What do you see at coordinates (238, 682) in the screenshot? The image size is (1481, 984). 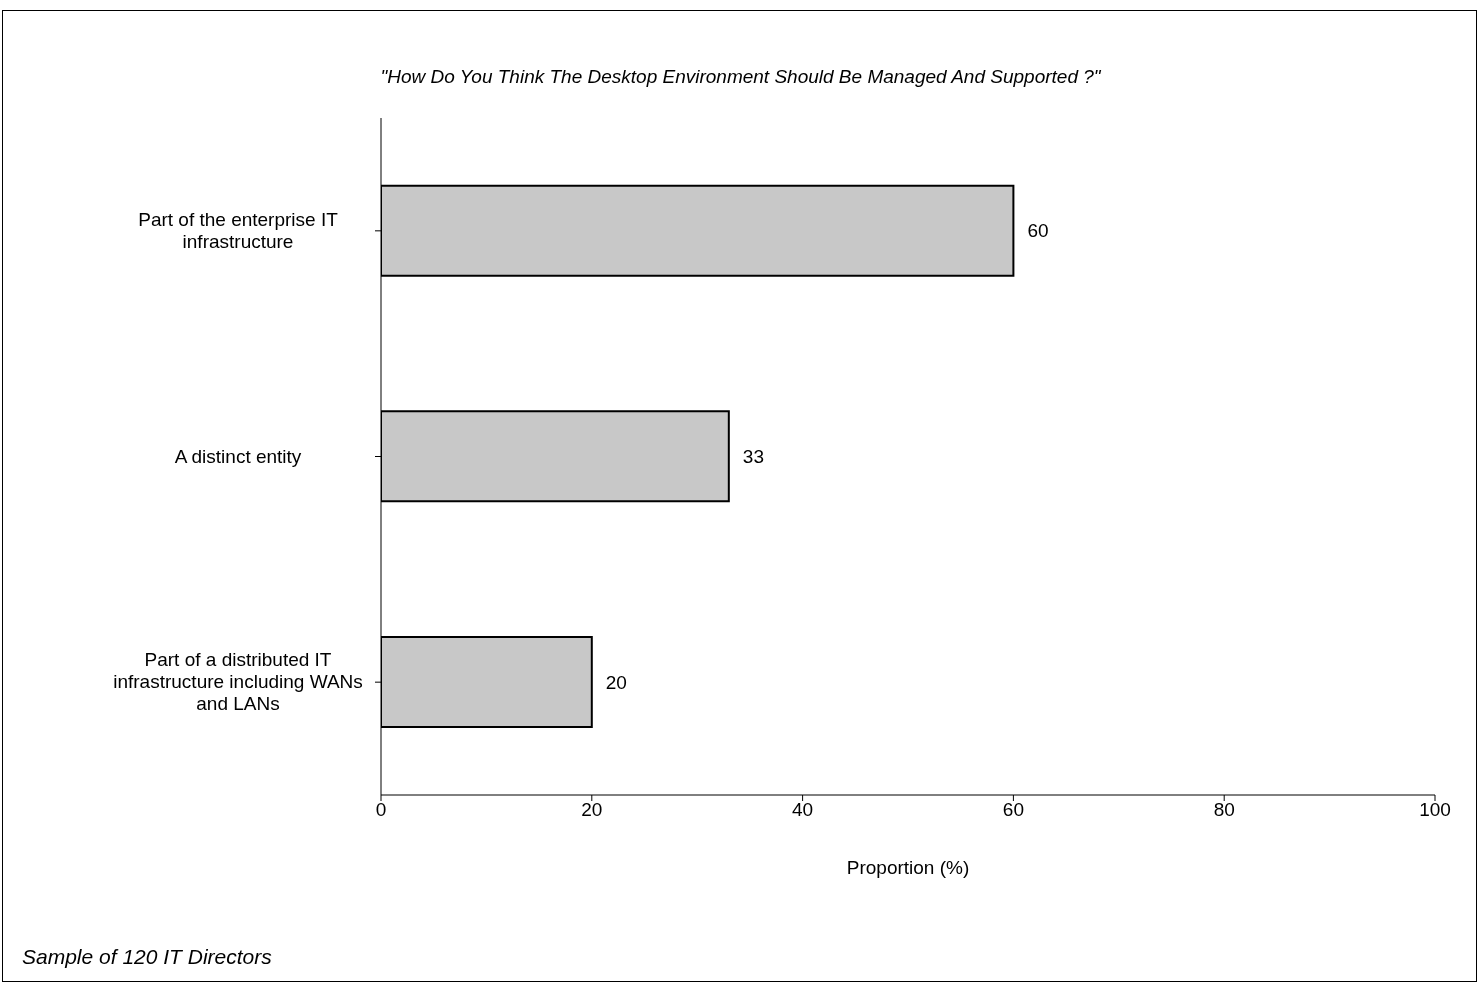 I see `y-tick-label: Part of a distributed IT infrastructure including WANs and LANs` at bounding box center [238, 682].